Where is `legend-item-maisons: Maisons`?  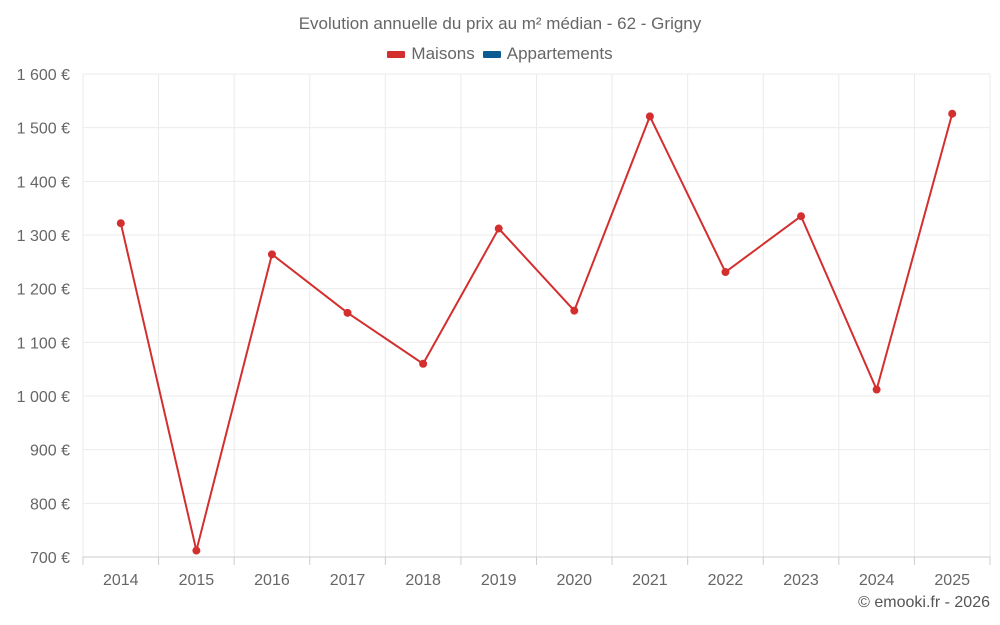 legend-item-maisons: Maisons is located at coordinates (431, 54).